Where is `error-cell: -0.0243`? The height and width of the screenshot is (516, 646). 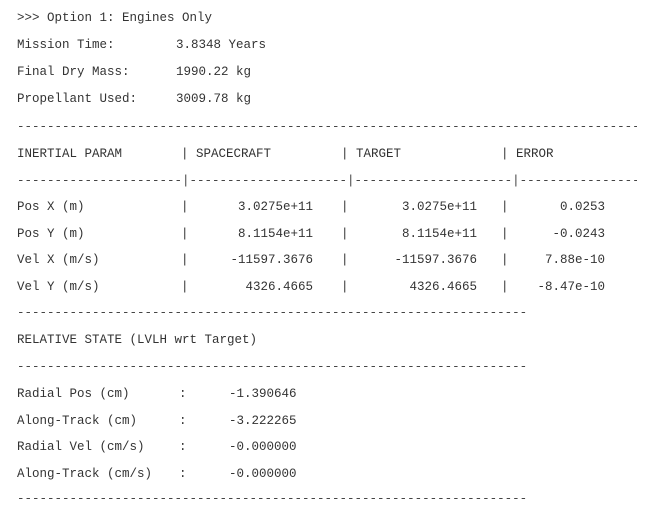 error-cell: -0.0243 is located at coordinates (578, 233).